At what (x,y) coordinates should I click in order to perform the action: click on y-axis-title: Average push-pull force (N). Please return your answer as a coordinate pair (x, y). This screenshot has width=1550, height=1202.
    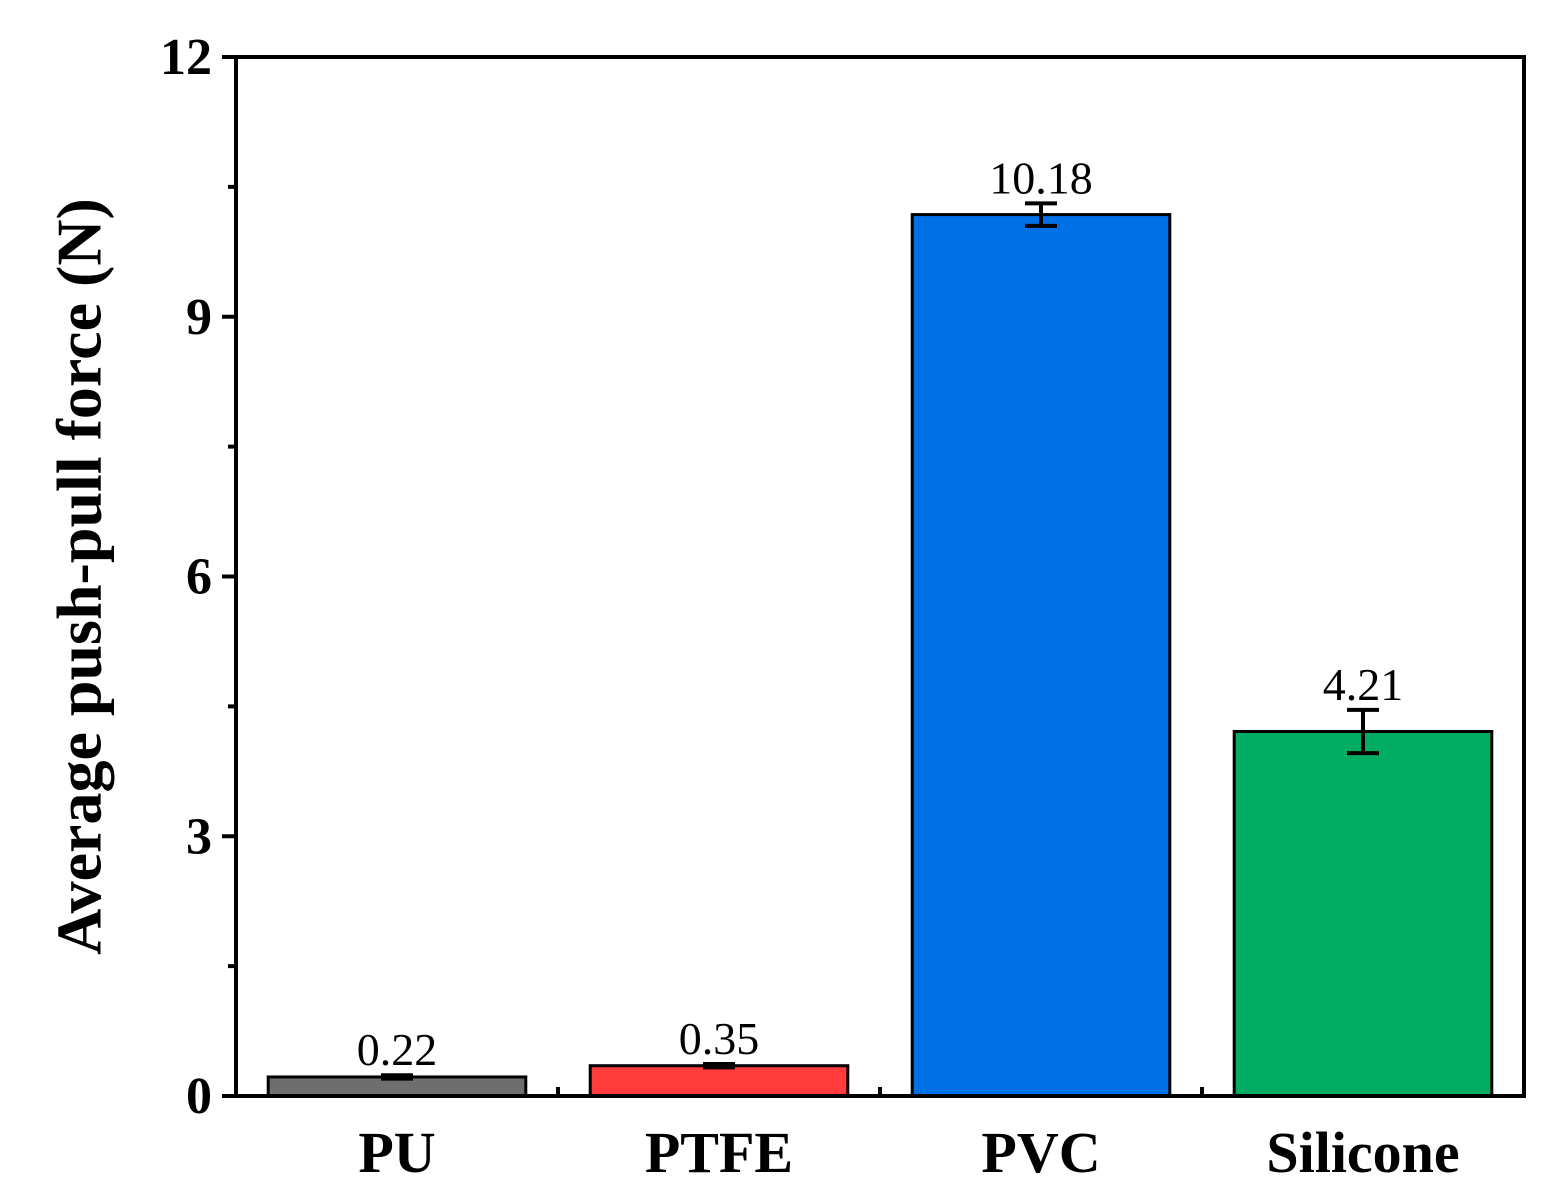
    Looking at the image, I should click on (79, 576).